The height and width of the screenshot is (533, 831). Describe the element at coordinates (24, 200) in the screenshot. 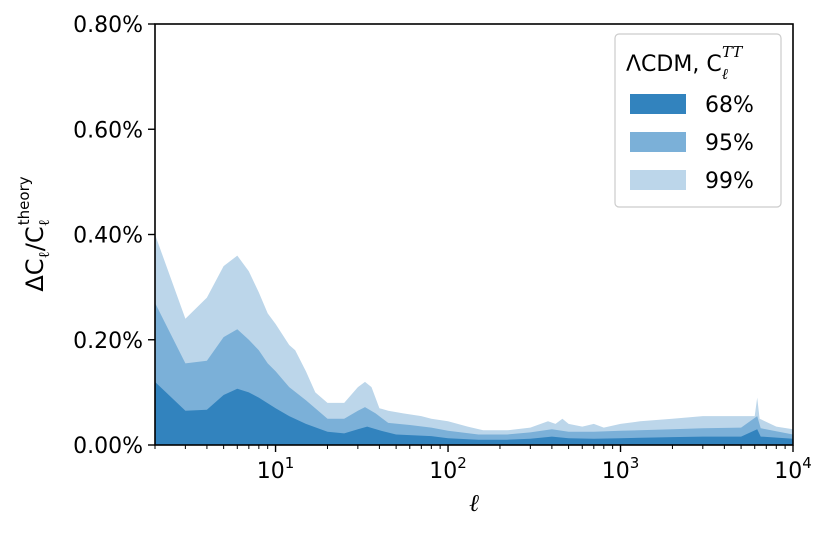

I see `y-label-theory-sup: theory` at that location.